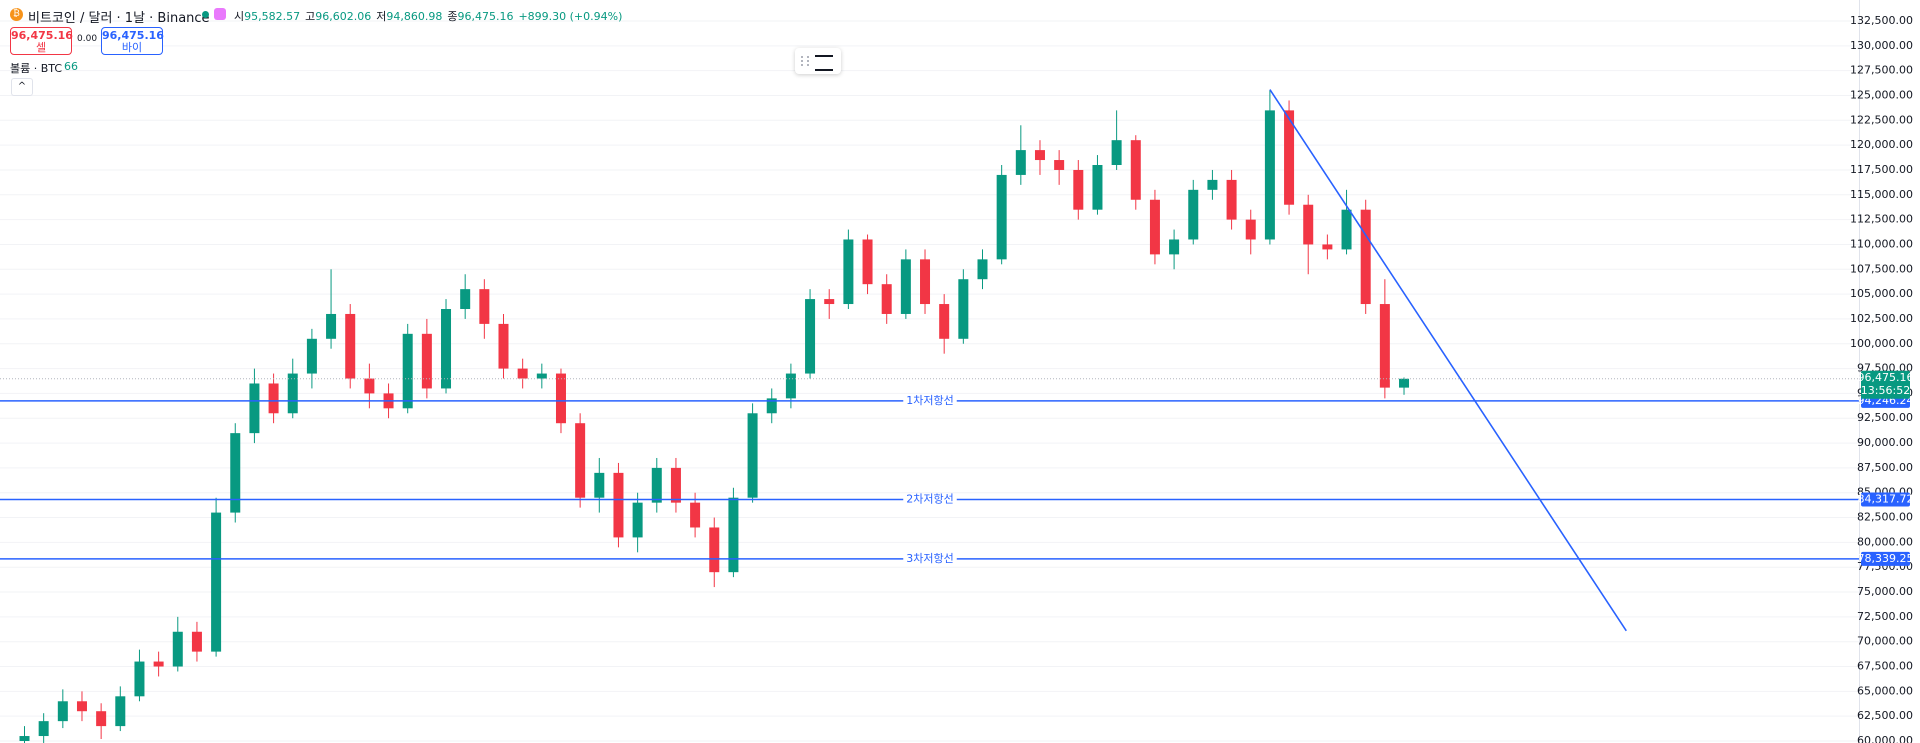 The image size is (1920, 743). I want to click on buy-button: 96,475.16 바이, so click(132, 41).